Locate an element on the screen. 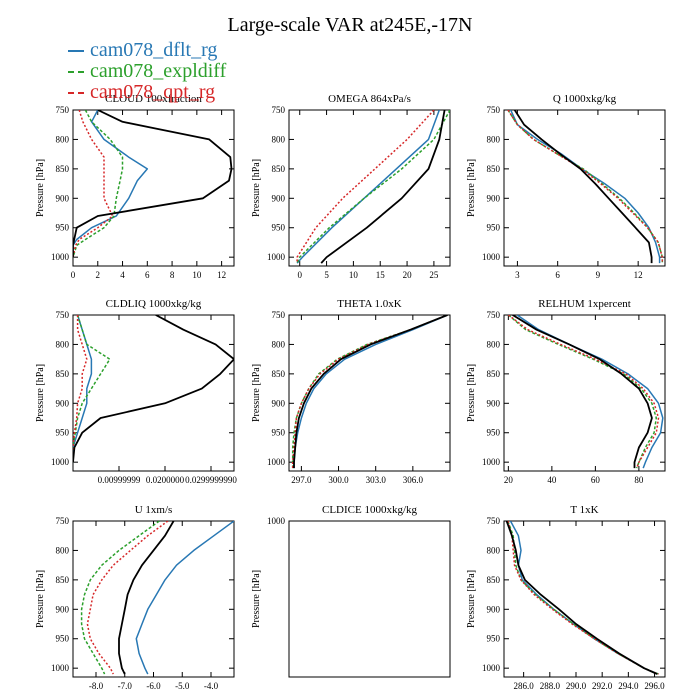 This screenshot has width=700, height=700. x-tick-label: -6.0 is located at coordinates (153, 686).